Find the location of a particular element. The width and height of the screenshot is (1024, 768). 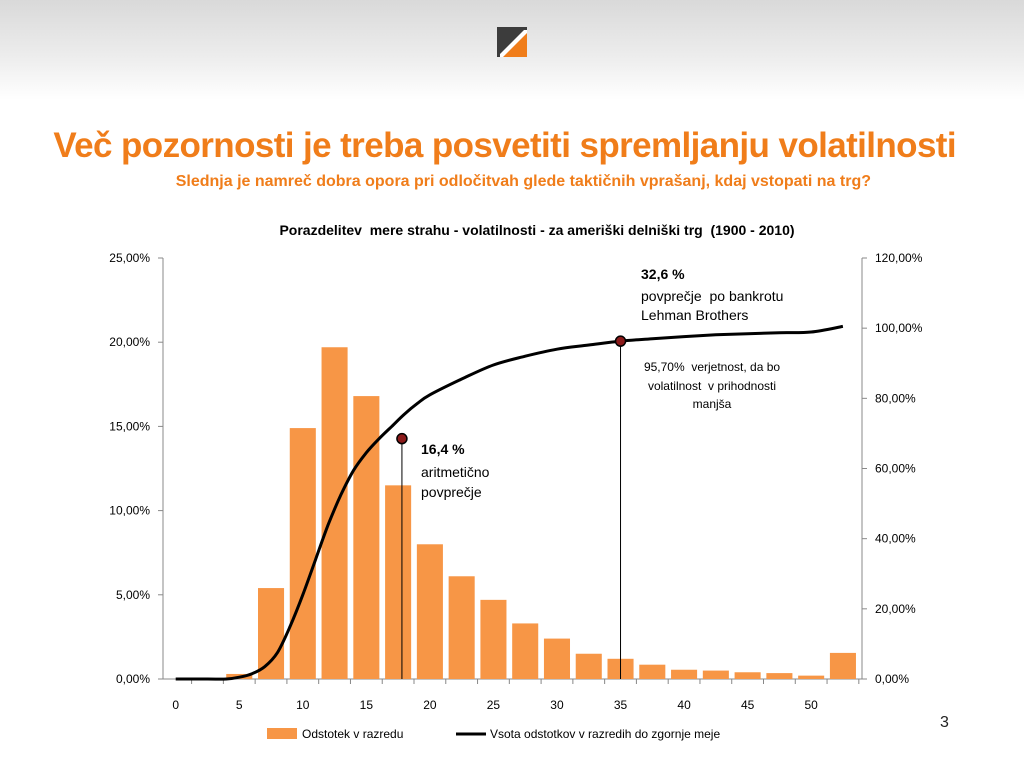

x-axis-tick-label: 10 is located at coordinates (303, 705).